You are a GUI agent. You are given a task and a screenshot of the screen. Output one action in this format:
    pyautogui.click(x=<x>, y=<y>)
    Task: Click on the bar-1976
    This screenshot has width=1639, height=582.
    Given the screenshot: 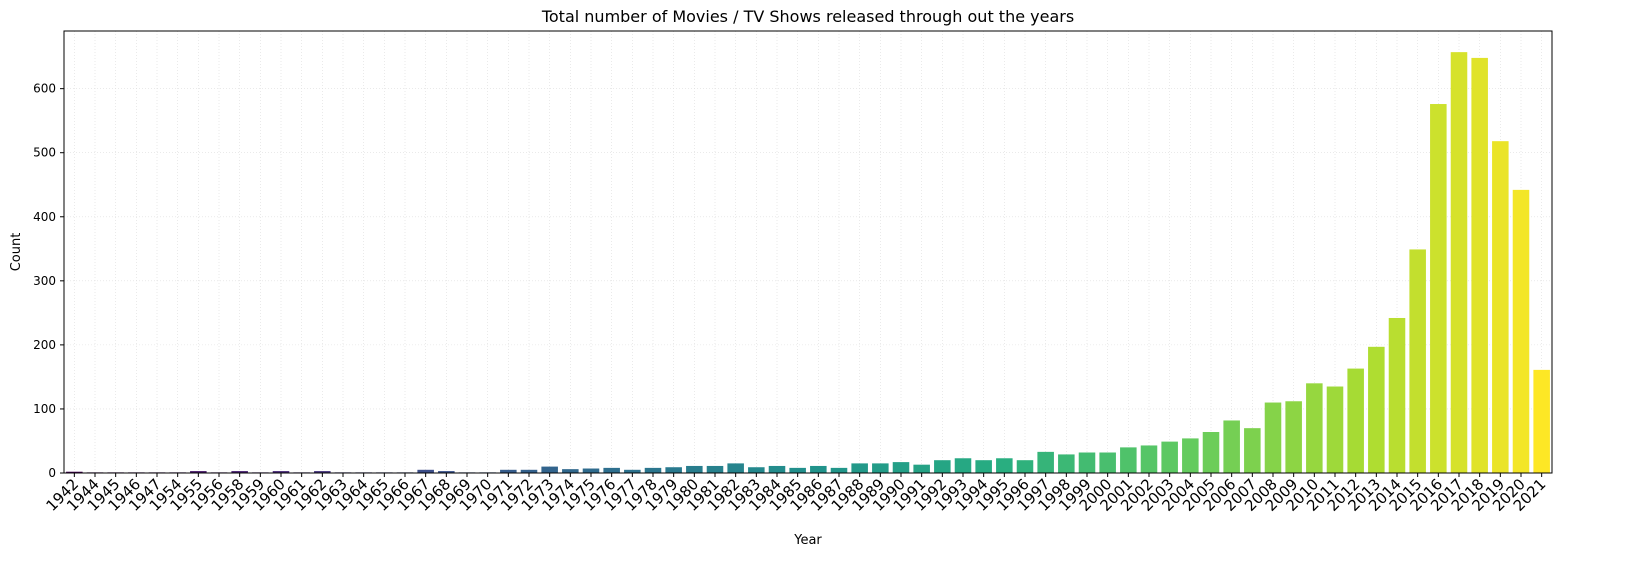 What is the action you would take?
    pyautogui.click(x=611, y=470)
    